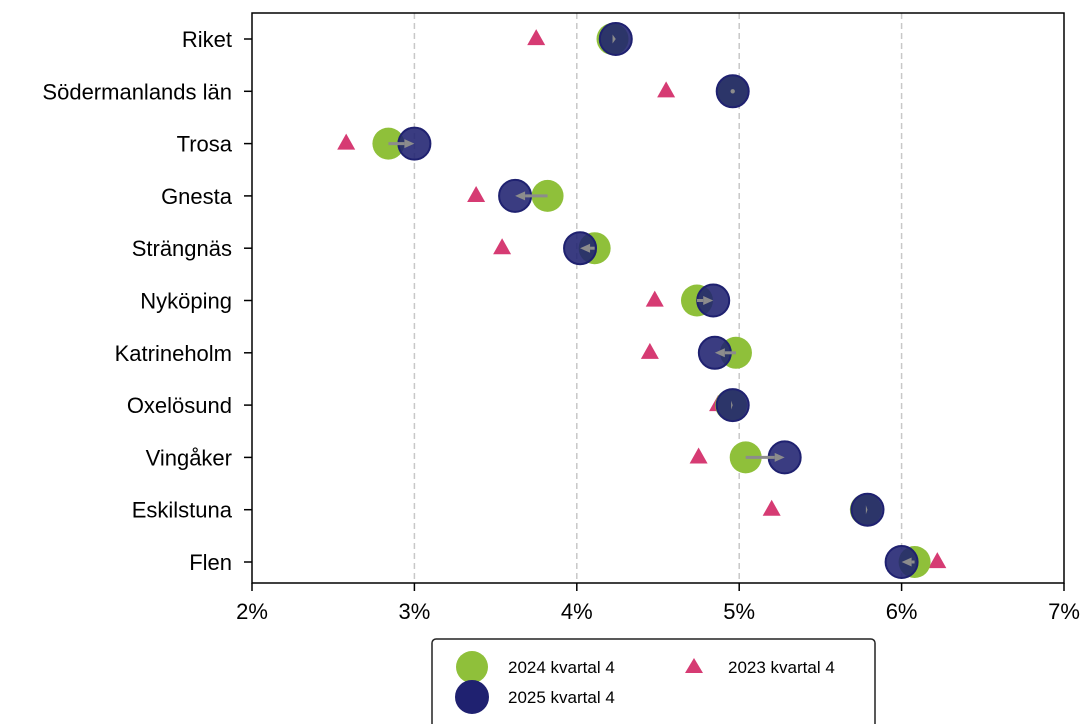 The image size is (1089, 724). What do you see at coordinates (205, 144) in the screenshot?
I see `category-label: Trosa` at bounding box center [205, 144].